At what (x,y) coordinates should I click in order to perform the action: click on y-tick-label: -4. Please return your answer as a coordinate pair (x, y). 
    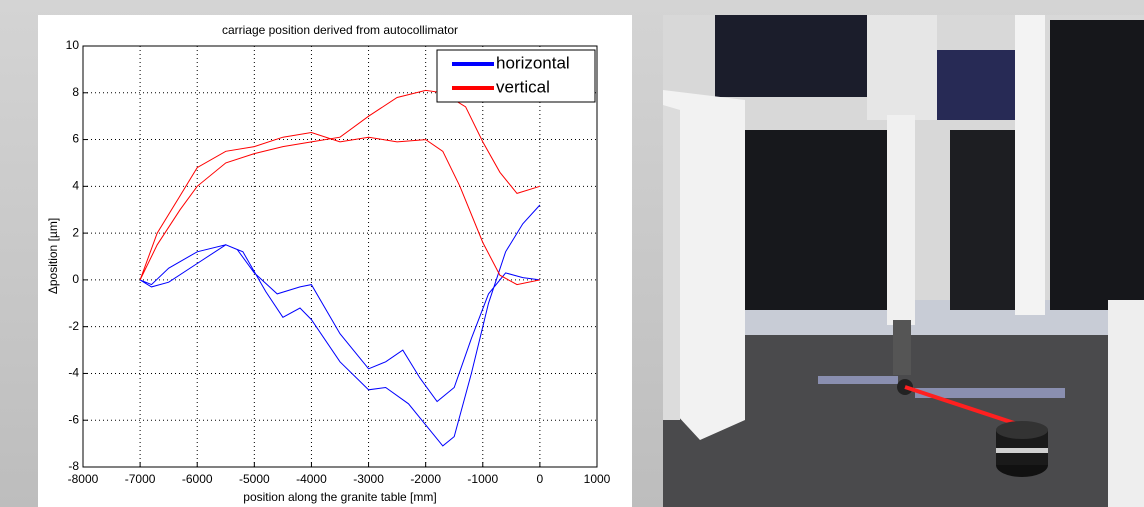
    Looking at the image, I should click on (73, 373).